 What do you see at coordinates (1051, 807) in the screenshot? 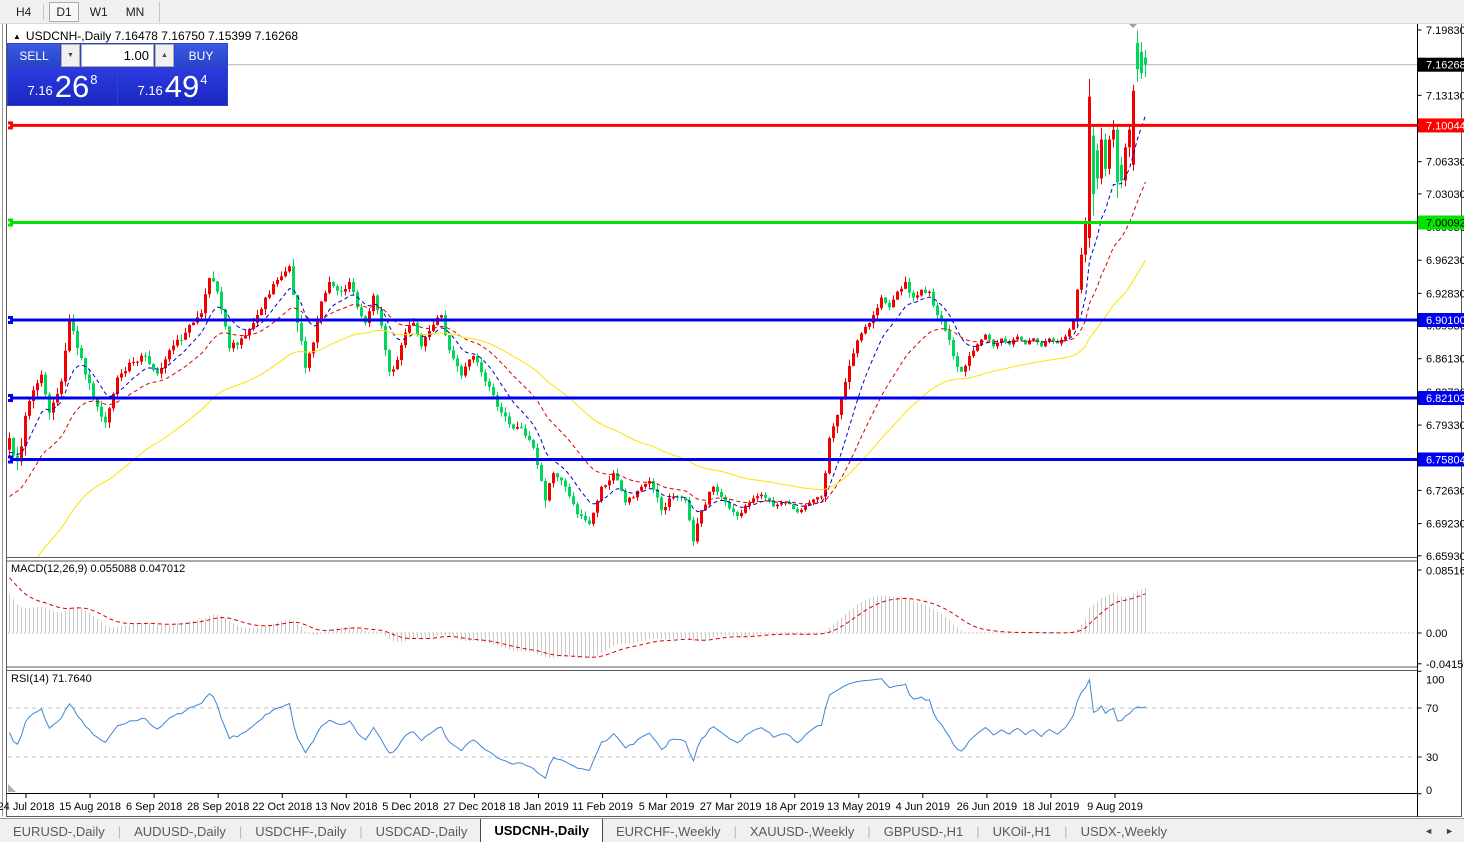
I see `date-tick-label: 18 Jul 2019` at bounding box center [1051, 807].